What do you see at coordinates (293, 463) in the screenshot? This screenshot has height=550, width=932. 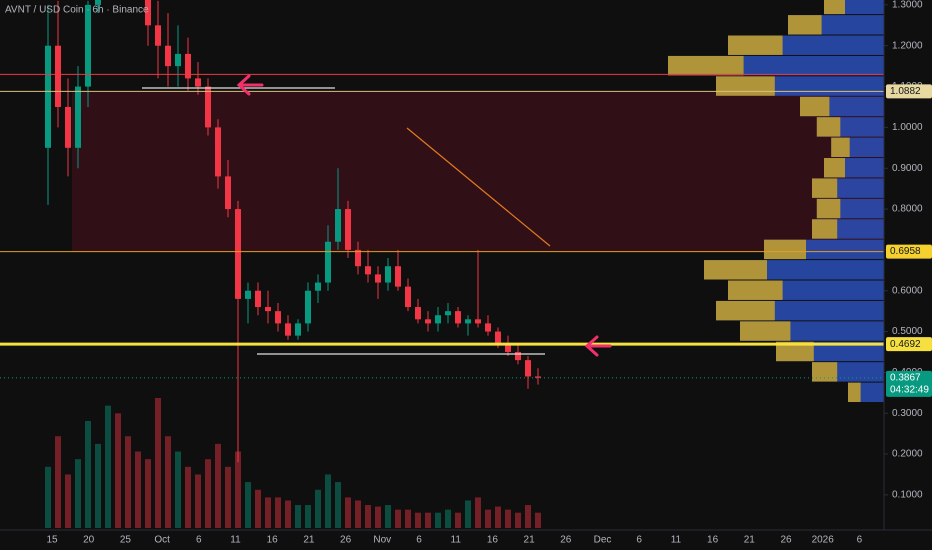 I see `volume-layer` at bounding box center [293, 463].